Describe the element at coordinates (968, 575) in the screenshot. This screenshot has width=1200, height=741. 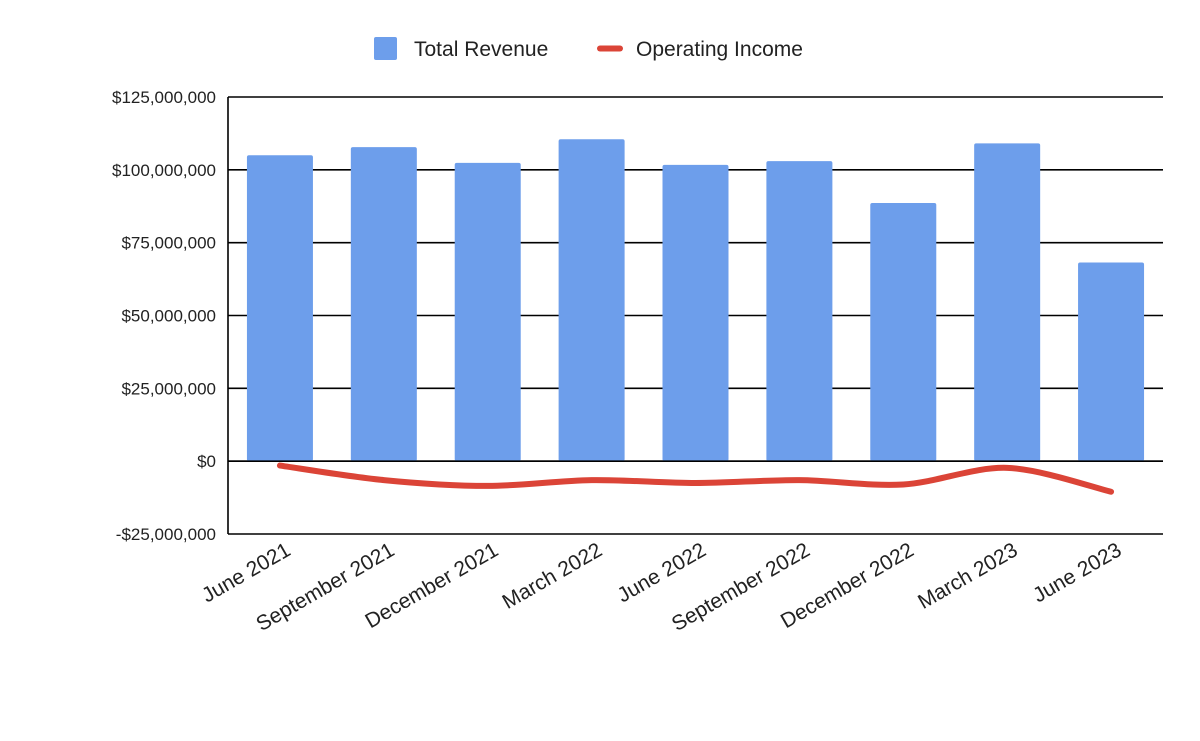
I see `x-tick-label-7: March 2023` at that location.